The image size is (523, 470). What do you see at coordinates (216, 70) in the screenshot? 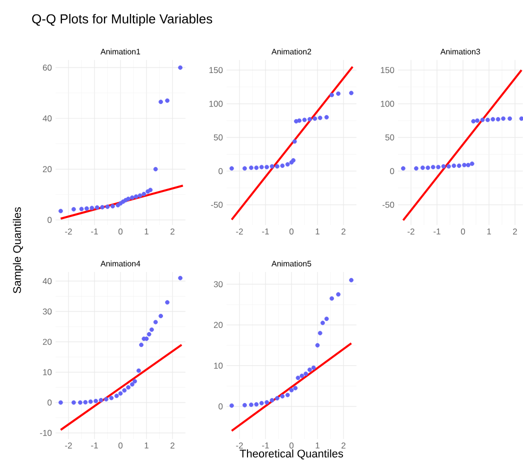
I see `y-tick-label: 150` at bounding box center [216, 70].